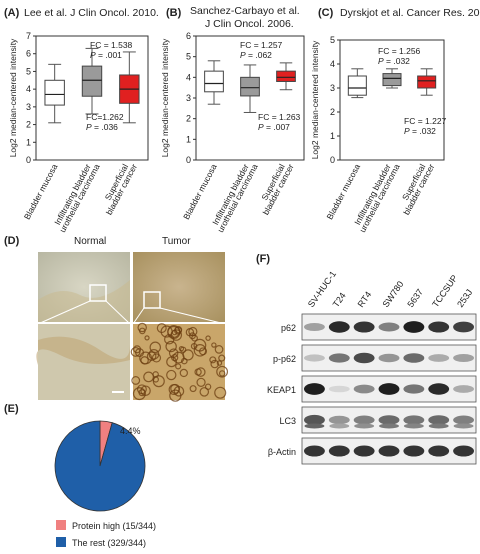 The height and width of the screenshot is (554, 480). Describe the element at coordinates (105, 117) in the screenshot. I see `fc-annotation: FC=1.262` at that location.